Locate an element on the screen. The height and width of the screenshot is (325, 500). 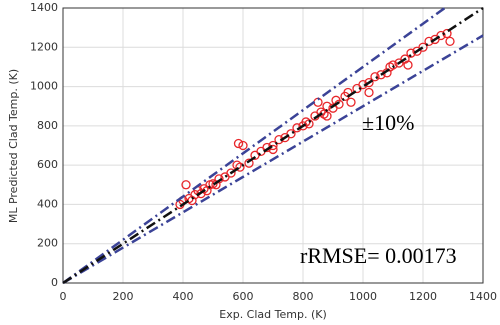
x-axis-label: Exp. Clad Temp. (K) is located at coordinates (273, 314).